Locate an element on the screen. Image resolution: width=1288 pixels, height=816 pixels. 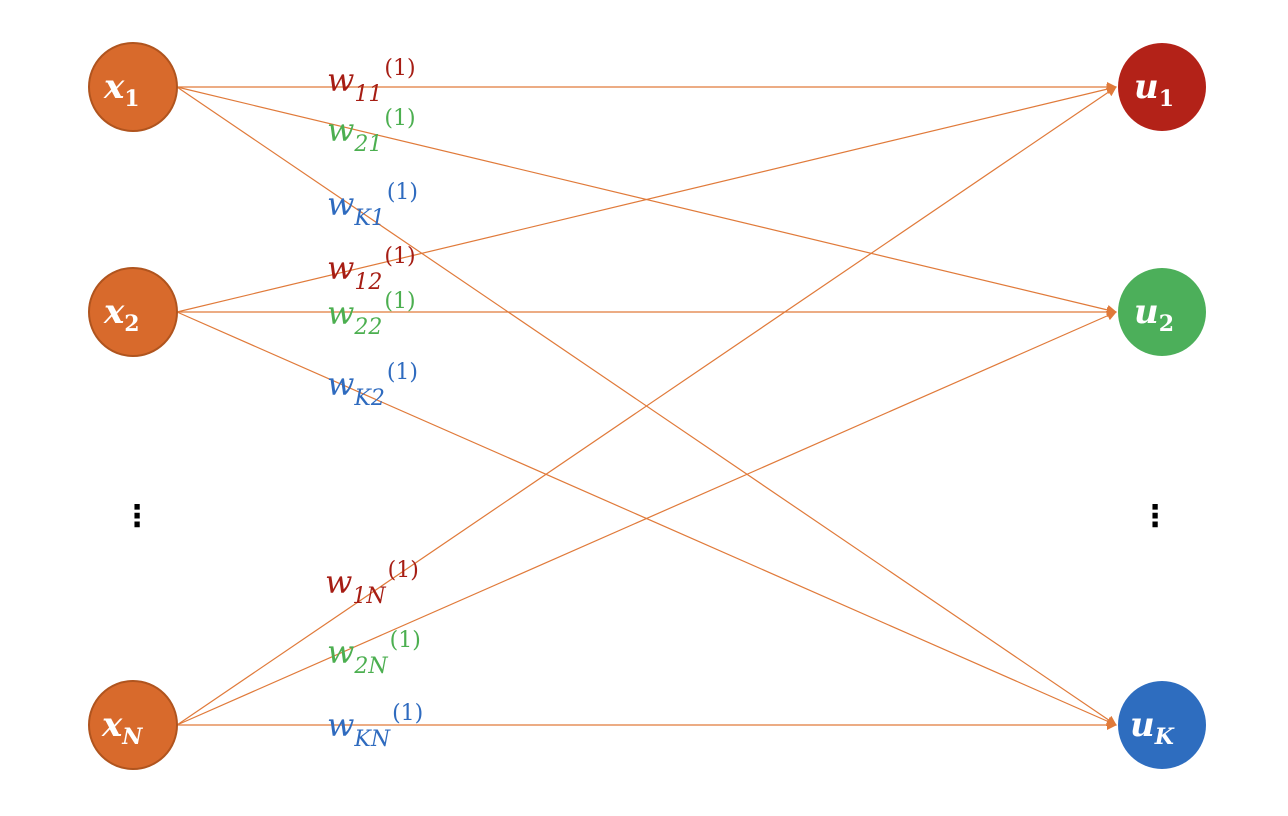
output-subscript: 1 is located at coordinates (1166, 99).